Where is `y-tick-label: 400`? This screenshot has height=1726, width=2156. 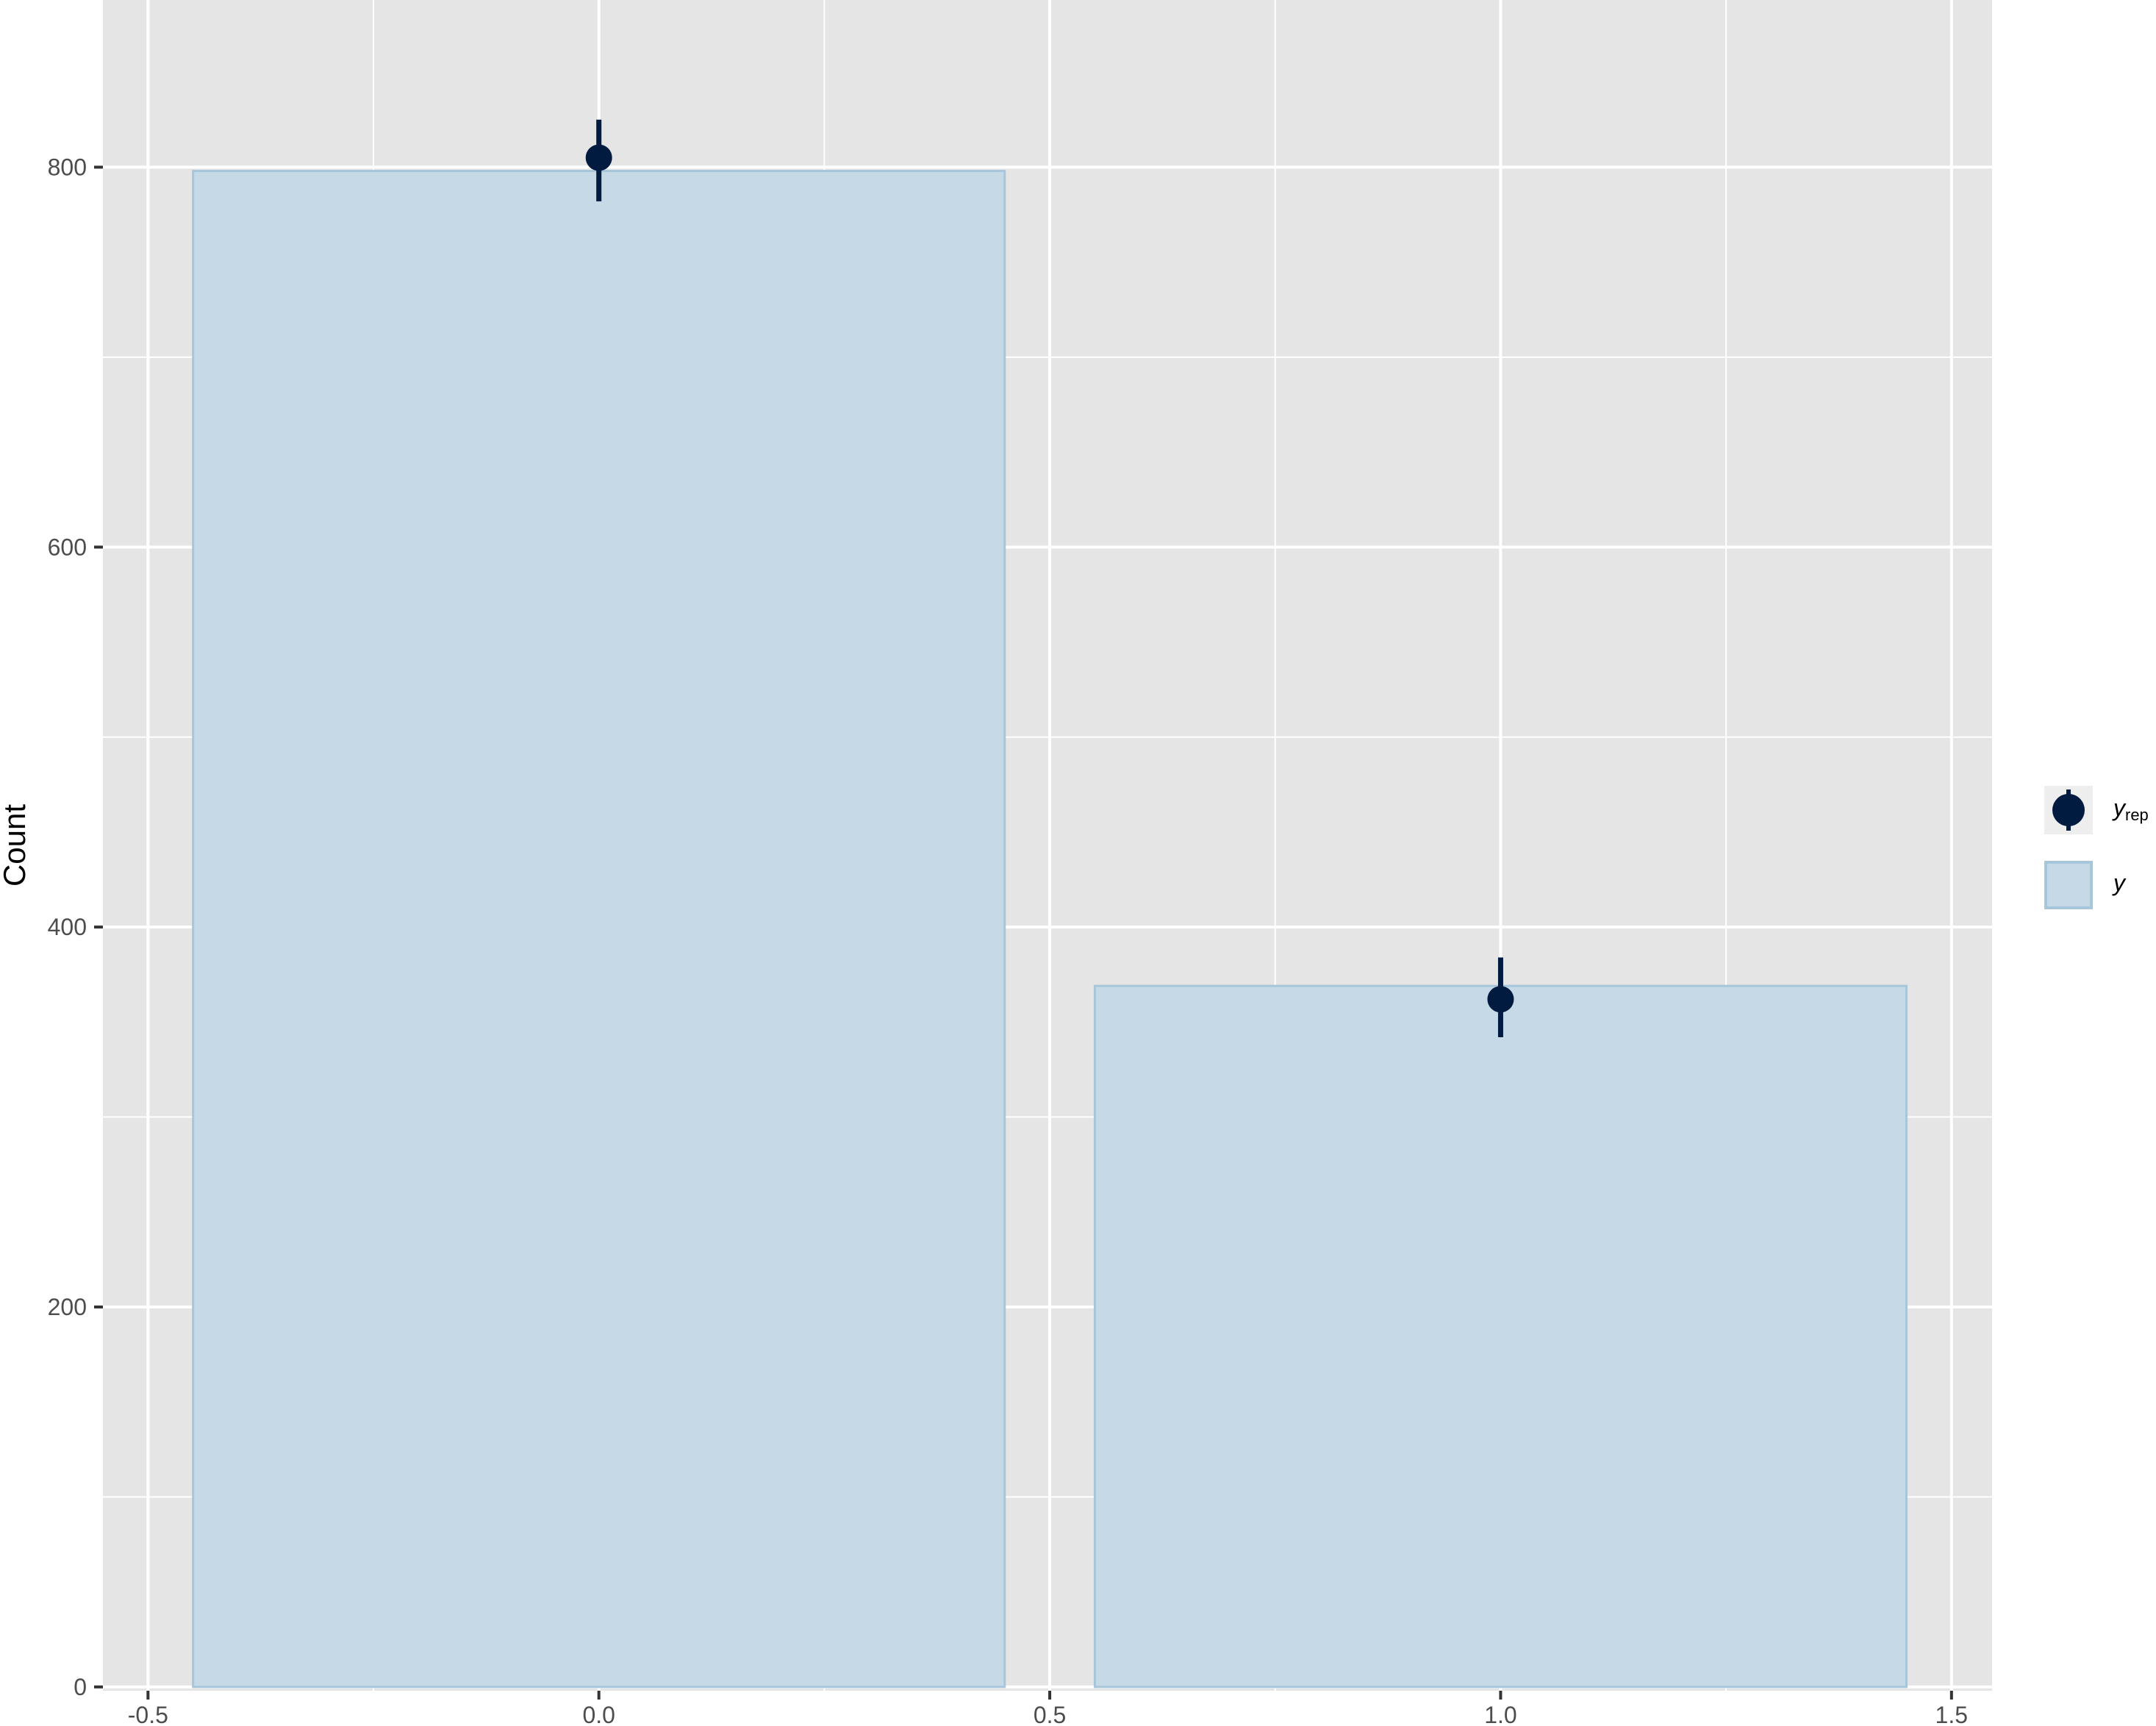 y-tick-label: 400 is located at coordinates (68, 927).